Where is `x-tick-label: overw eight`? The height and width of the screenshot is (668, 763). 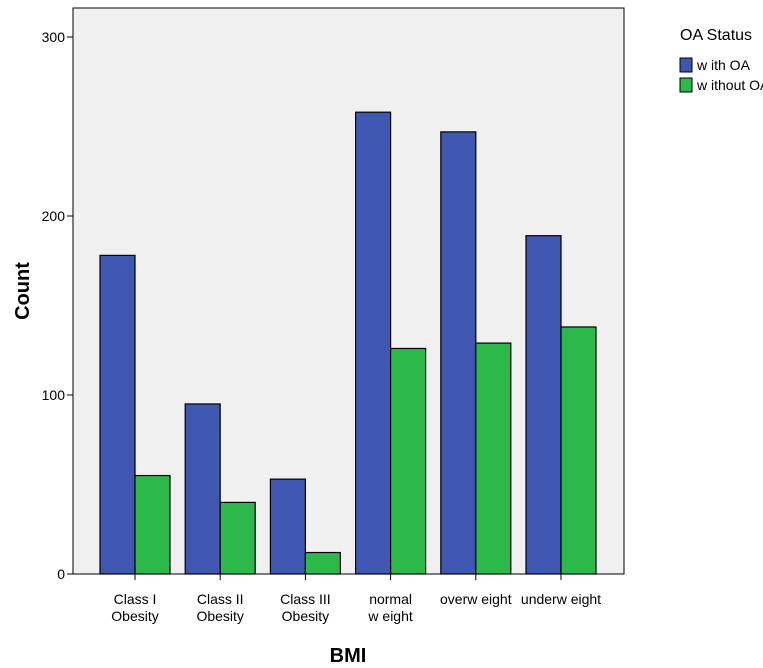 x-tick-label: overw eight is located at coordinates (476, 599).